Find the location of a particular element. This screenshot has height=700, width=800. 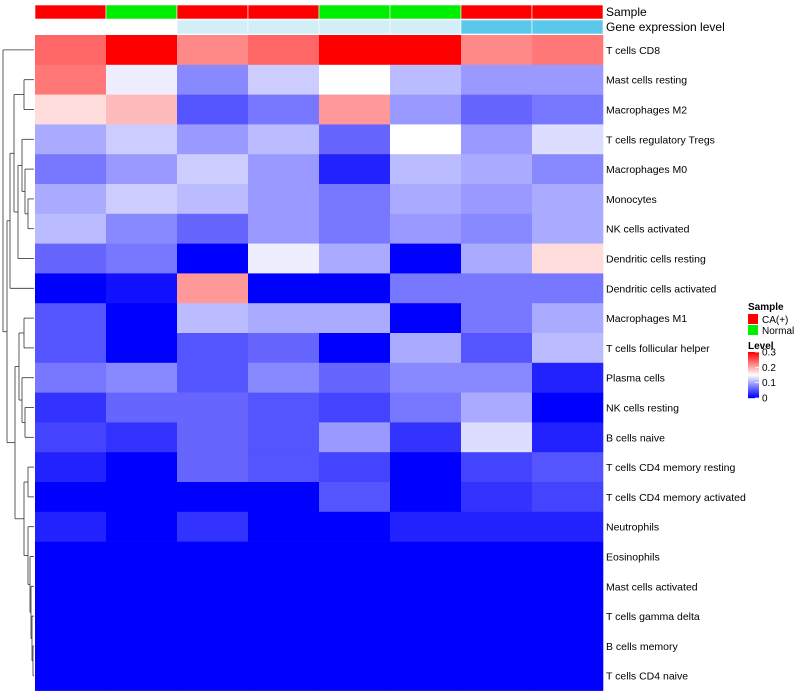

legend: Sample CA(+)Normal Level 0.3 0.2 0.1 0 is located at coordinates (771, 353).